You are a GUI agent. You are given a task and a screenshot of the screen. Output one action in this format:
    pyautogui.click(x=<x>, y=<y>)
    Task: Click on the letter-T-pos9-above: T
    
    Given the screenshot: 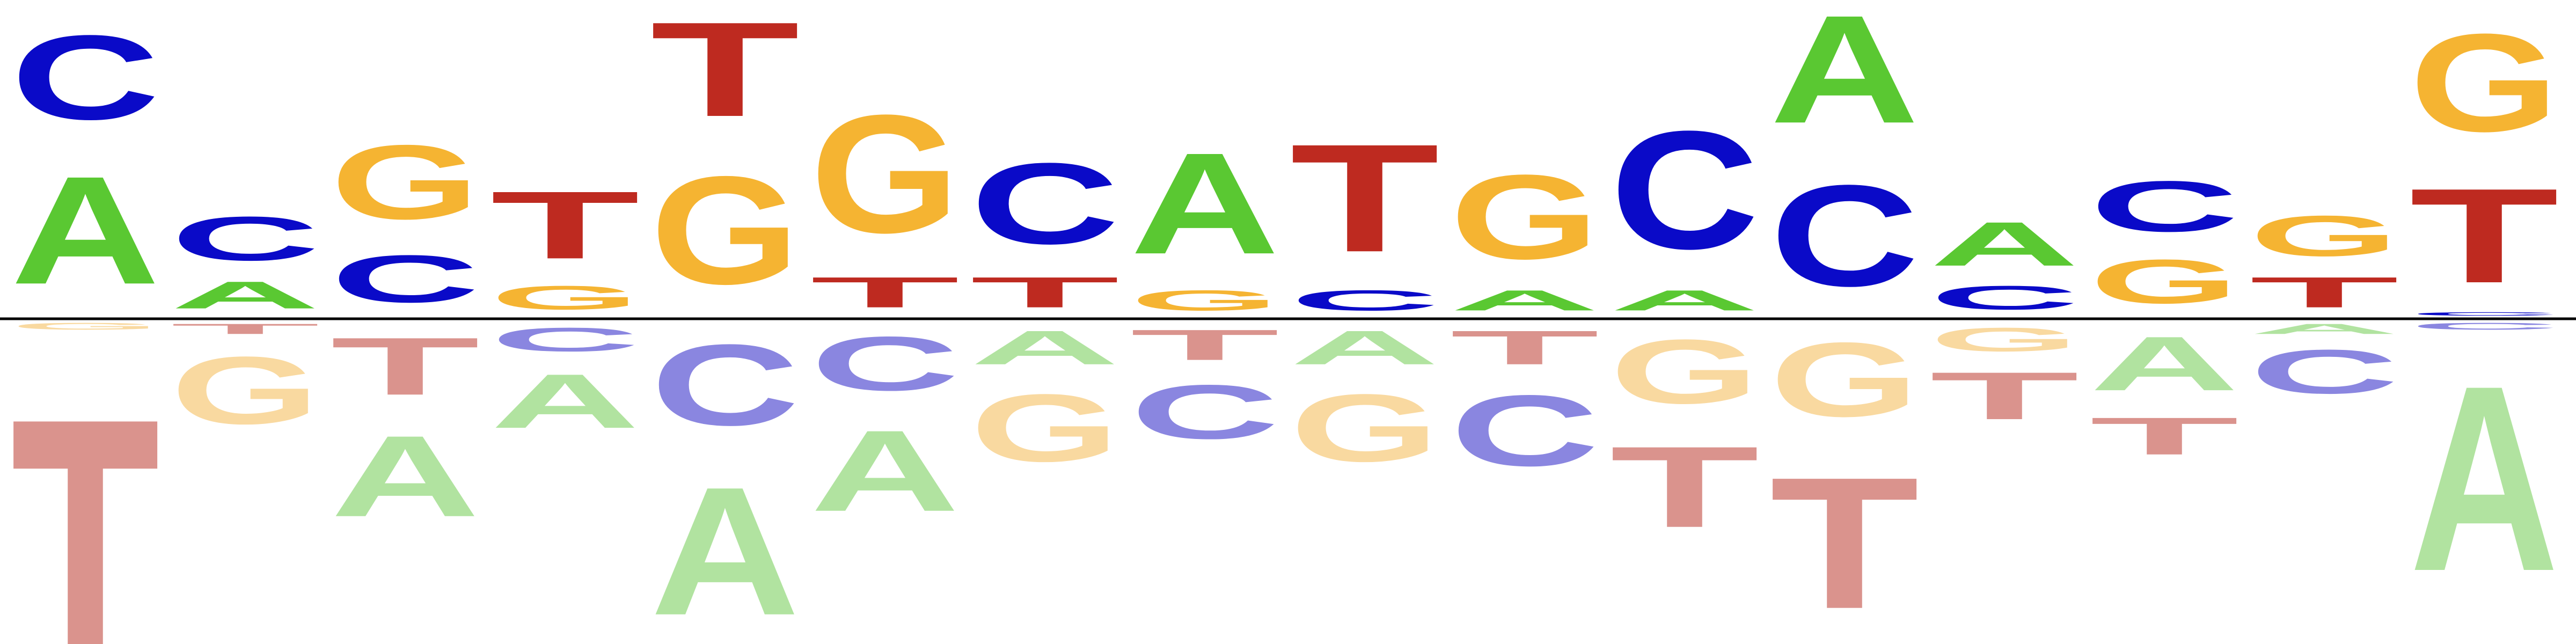 What is the action you would take?
    pyautogui.click(x=1364, y=198)
    